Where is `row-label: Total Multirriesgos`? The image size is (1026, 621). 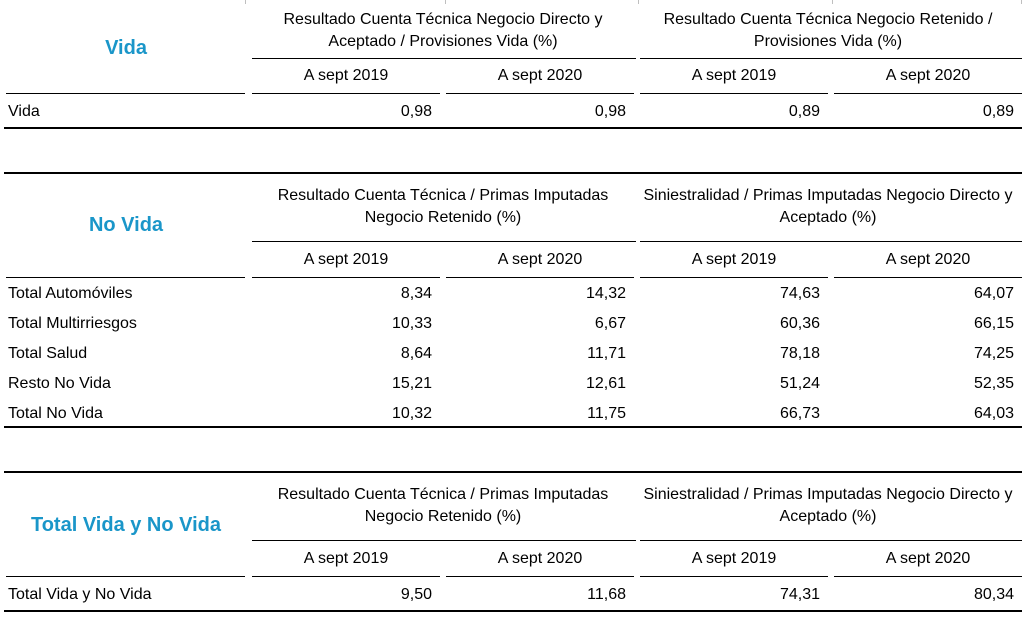 row-label: Total Multirriesgos is located at coordinates (72, 323).